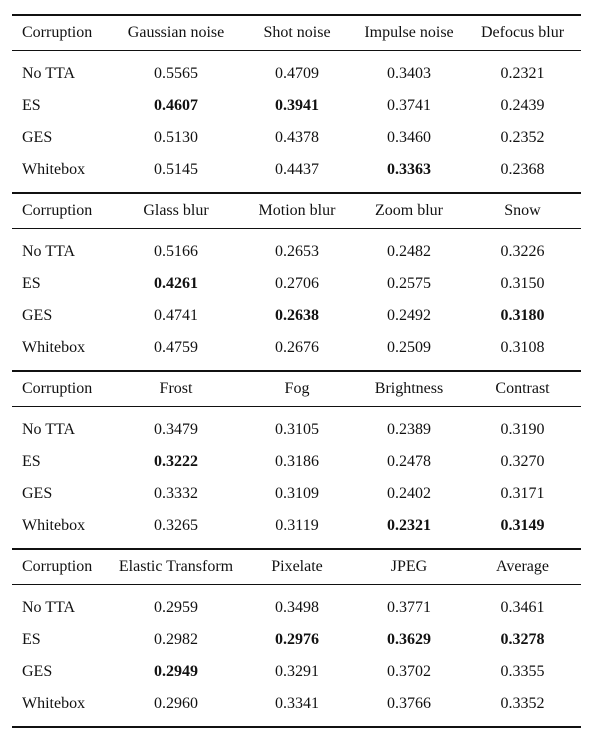  What do you see at coordinates (409, 137) in the screenshot?
I see `table-cell: 0.3460` at bounding box center [409, 137].